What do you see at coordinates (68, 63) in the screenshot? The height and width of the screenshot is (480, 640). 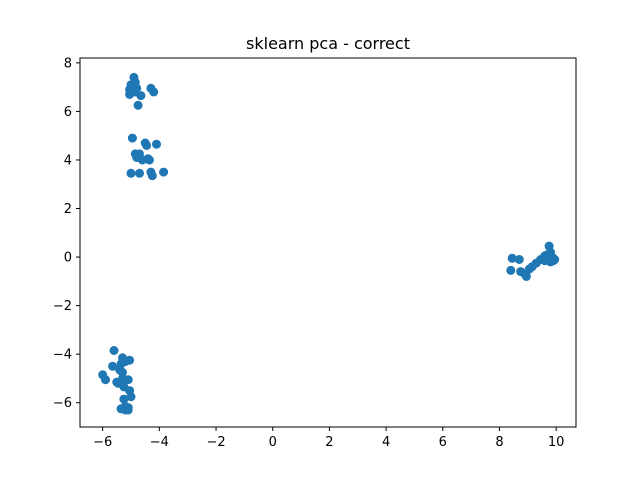 I see `y-tick-label: 8` at bounding box center [68, 63].